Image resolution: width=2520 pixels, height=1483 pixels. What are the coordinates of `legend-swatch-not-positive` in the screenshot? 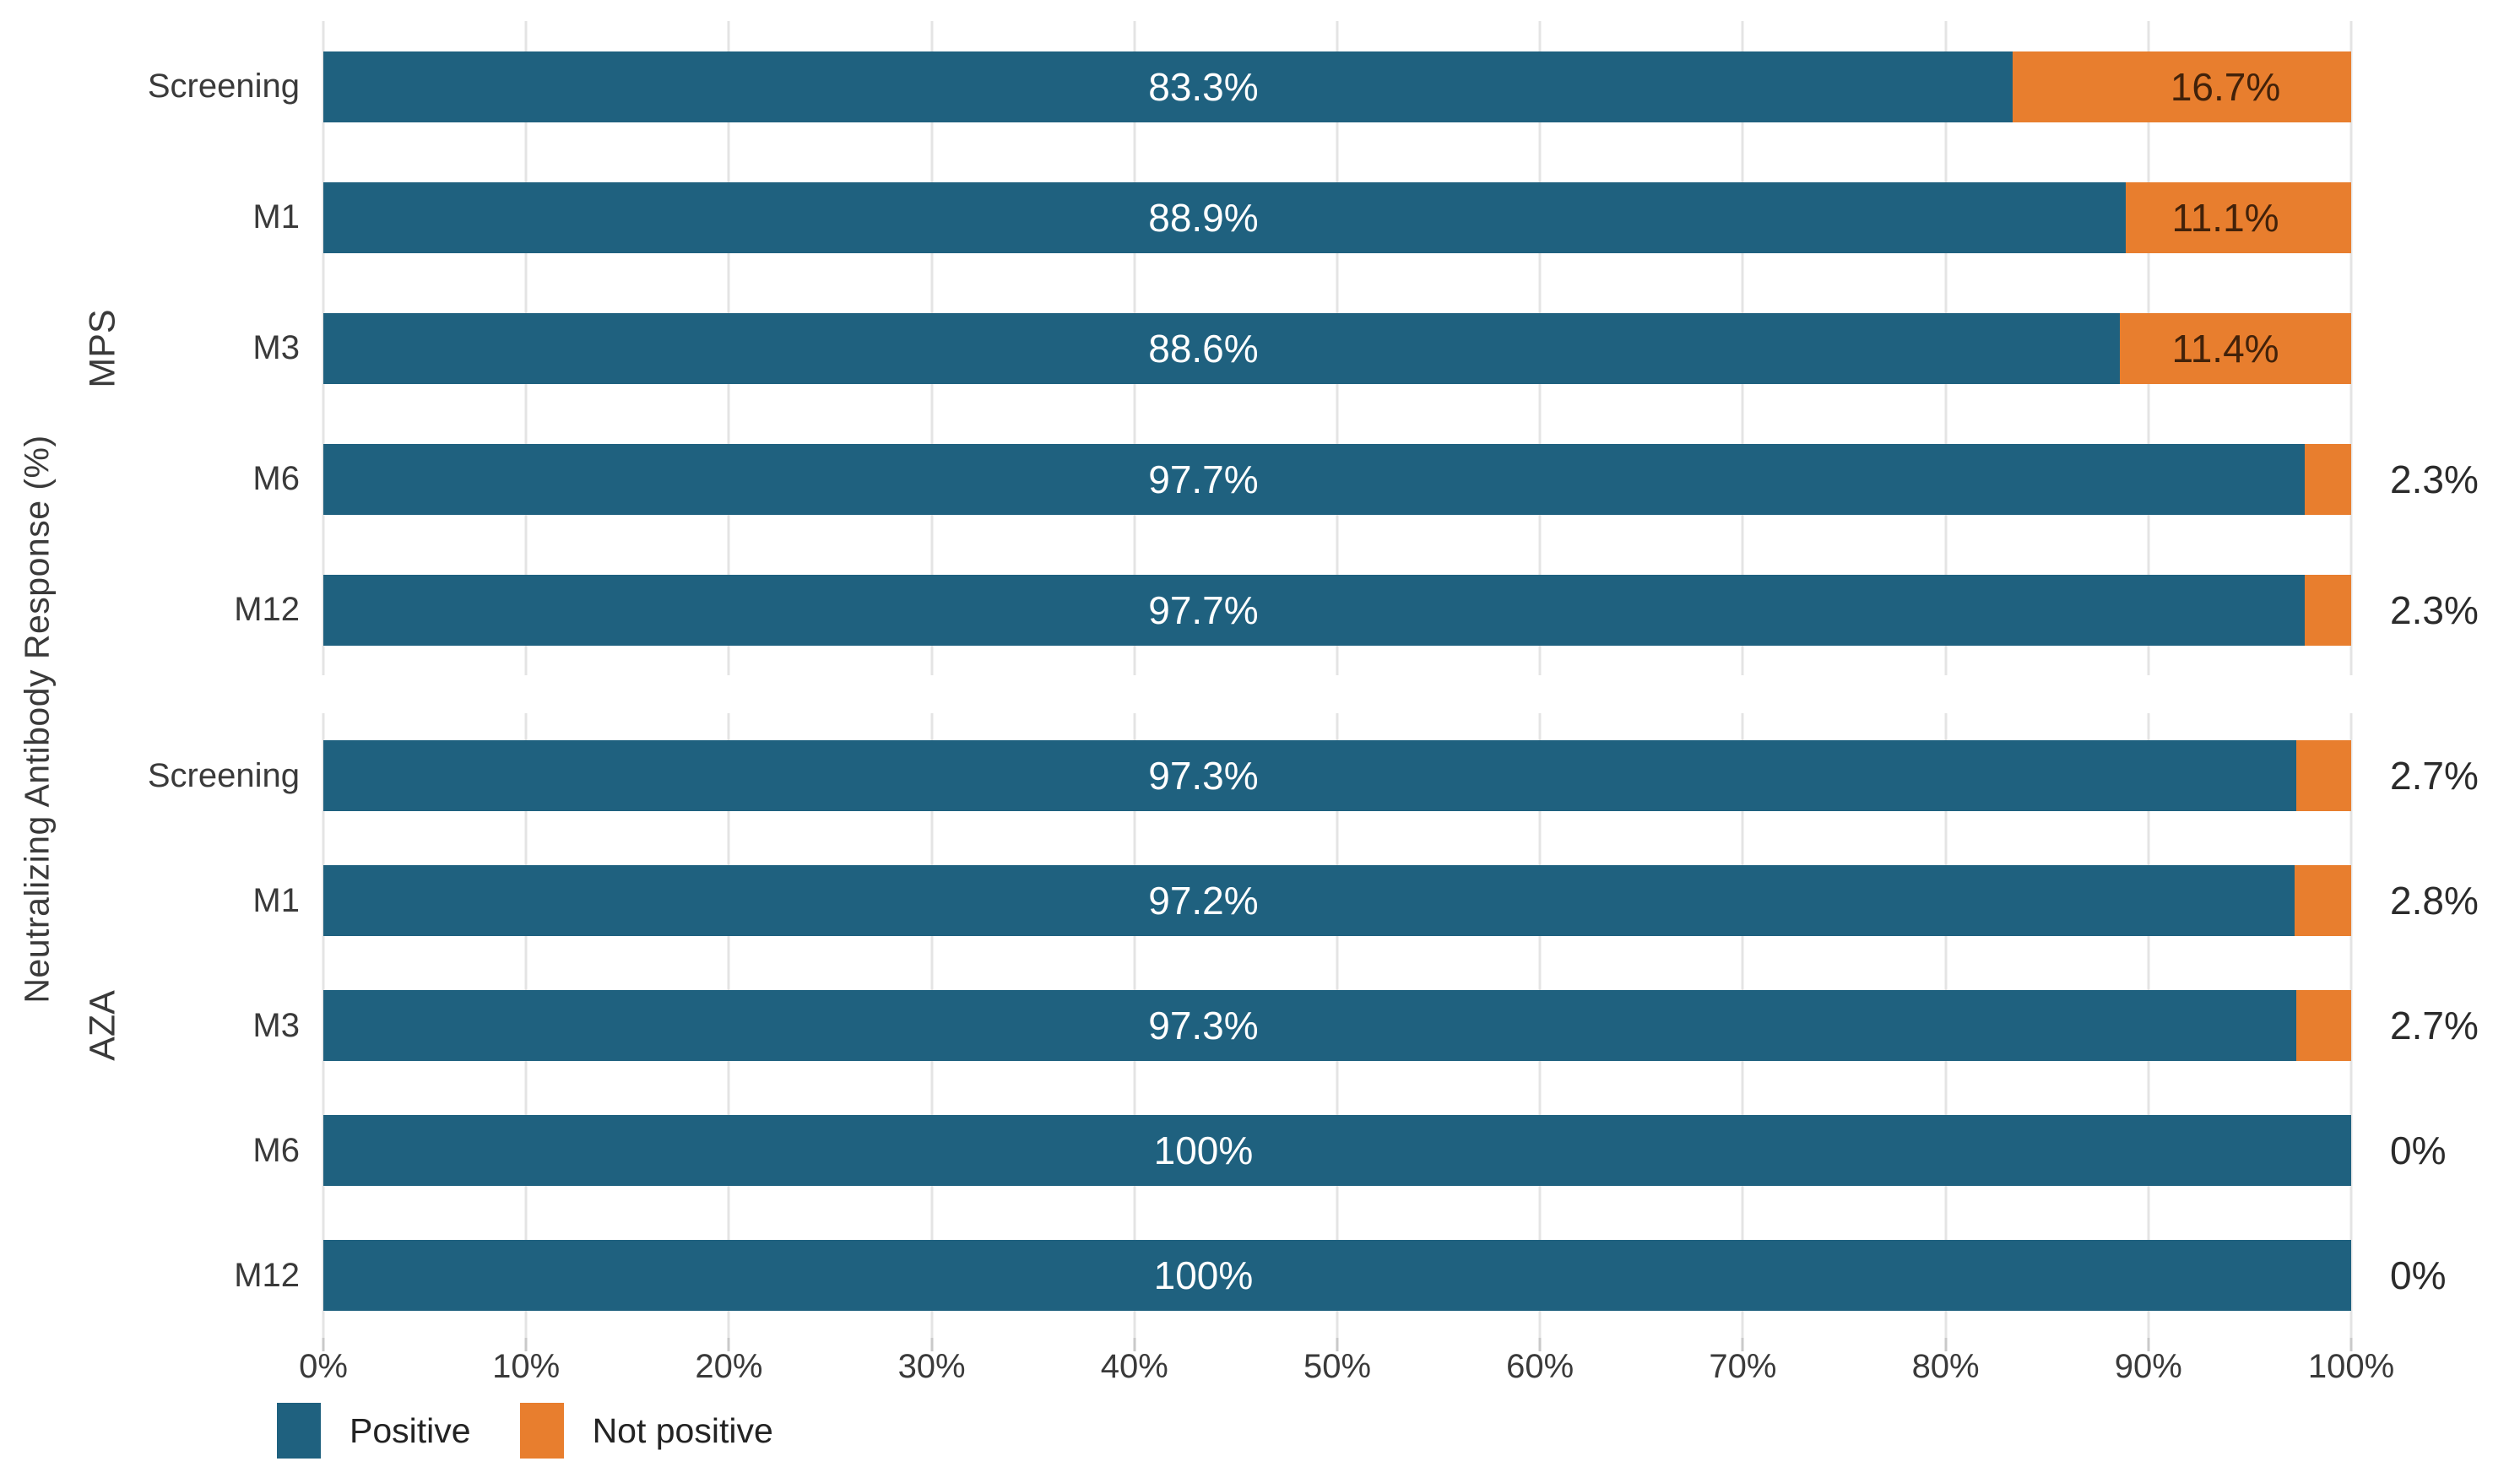 It's located at (541, 1431).